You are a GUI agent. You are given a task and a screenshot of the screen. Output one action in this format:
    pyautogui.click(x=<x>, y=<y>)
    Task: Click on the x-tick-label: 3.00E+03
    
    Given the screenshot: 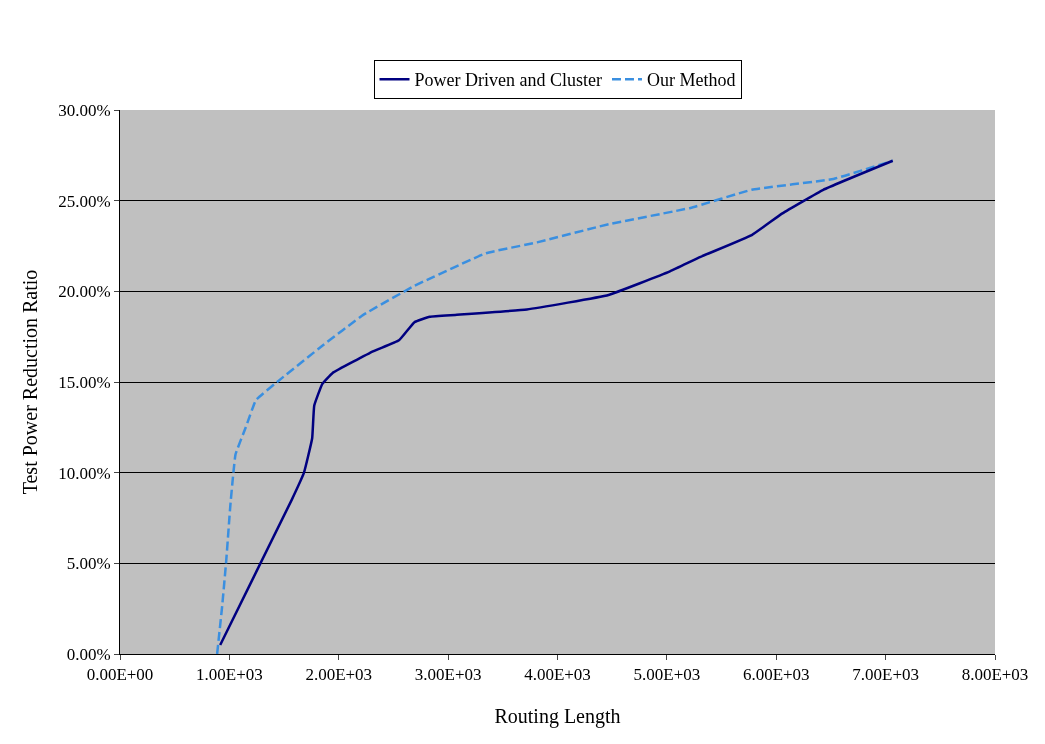 What is the action you would take?
    pyautogui.click(x=448, y=675)
    